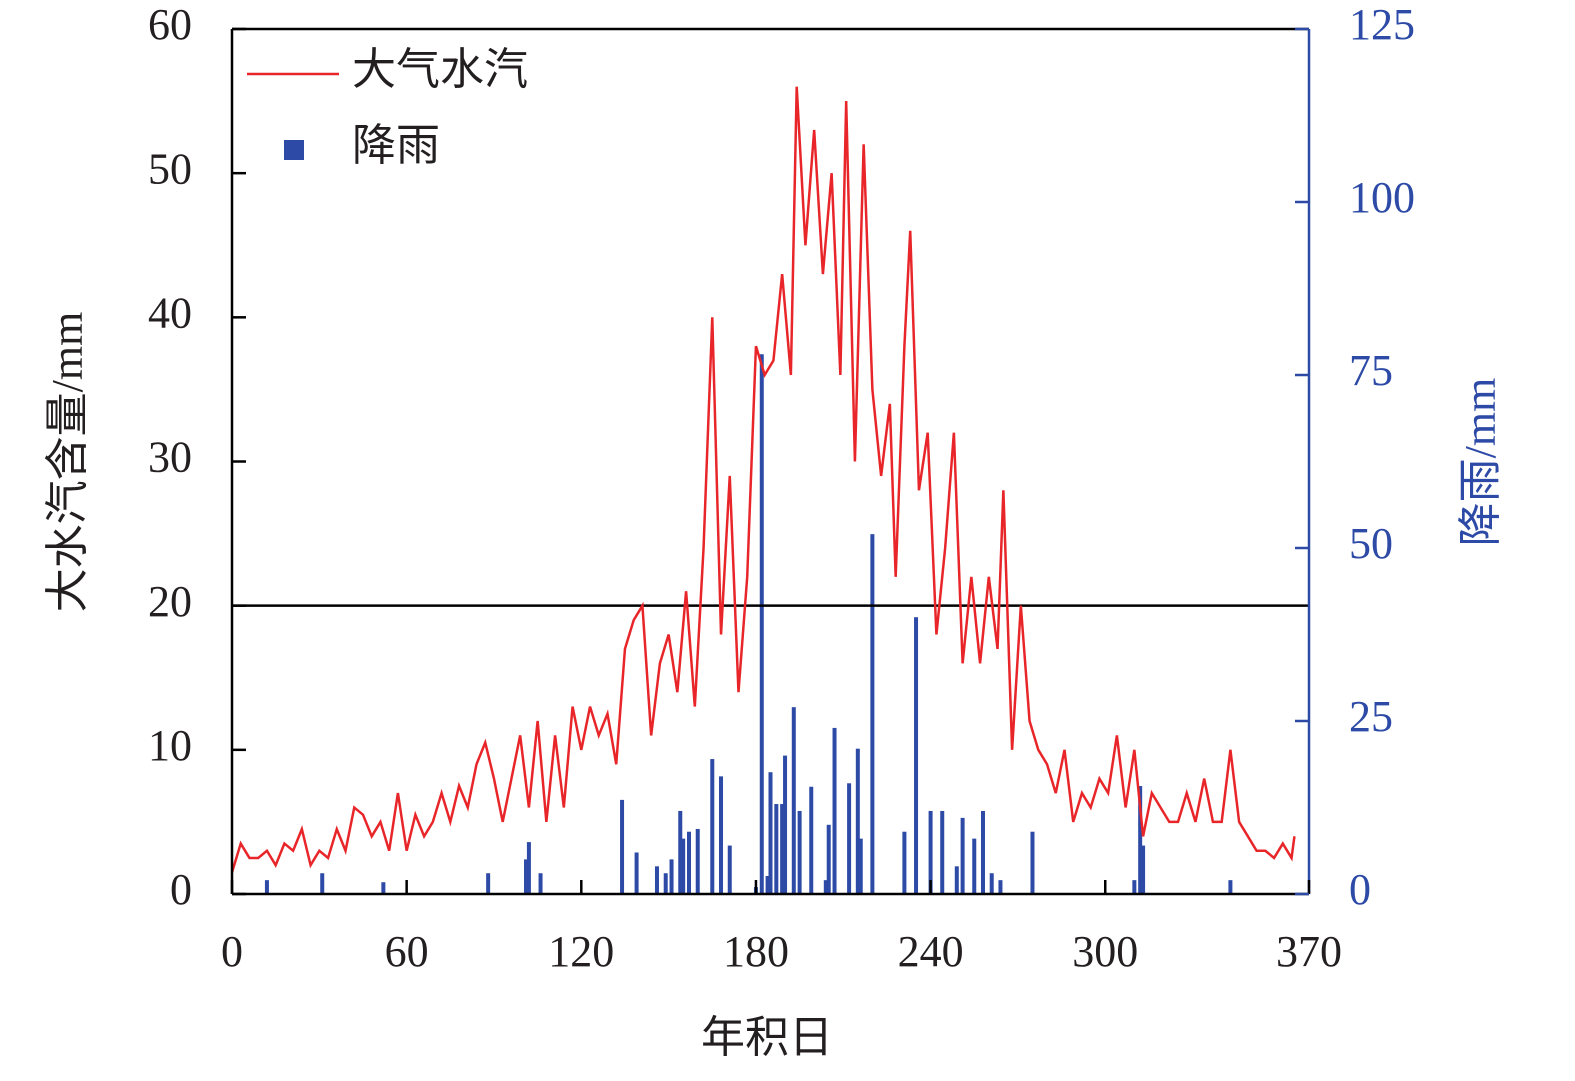 The width and height of the screenshot is (1575, 1081). I want to click on x-tick-label: 300, so click(1105, 951).